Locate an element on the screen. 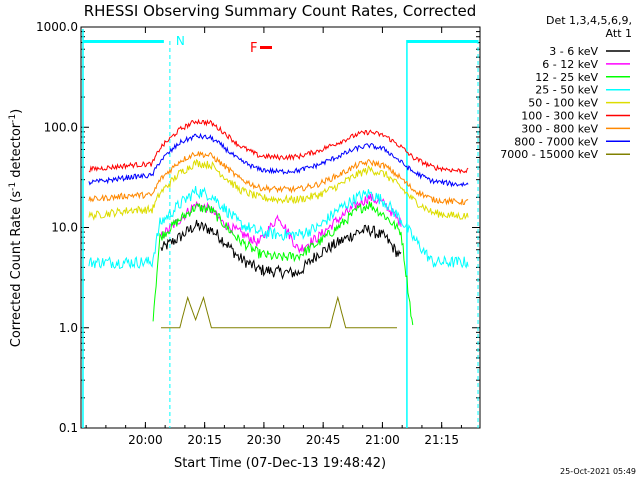 This screenshot has width=640, height=480. x-tick-label: 20:00 is located at coordinates (145, 440).